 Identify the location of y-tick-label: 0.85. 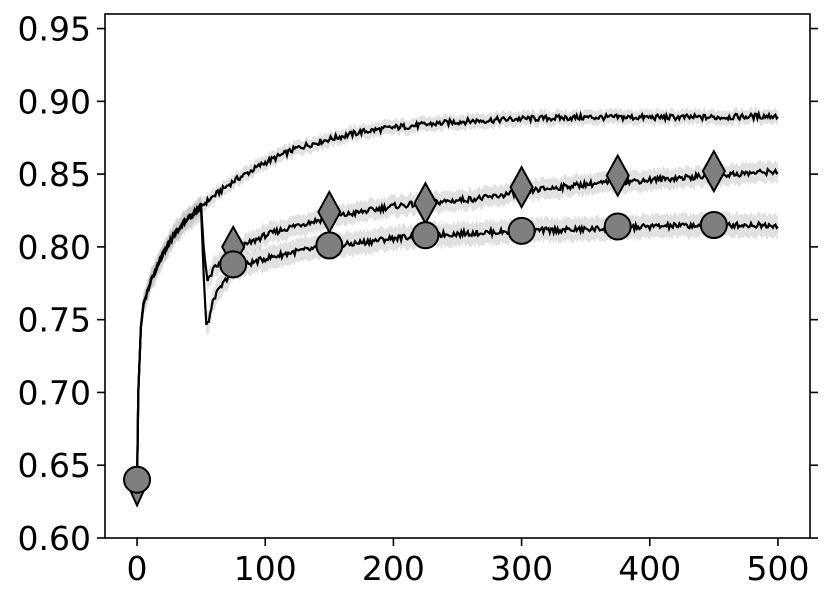
(54, 174).